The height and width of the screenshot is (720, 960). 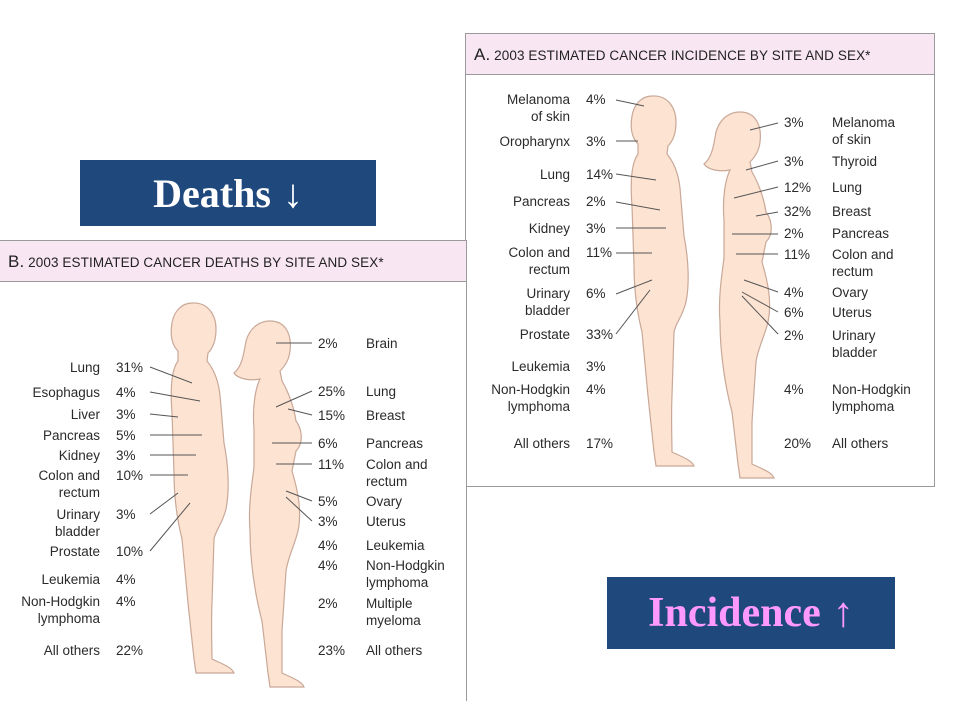 What do you see at coordinates (541, 443) in the screenshot?
I see `male-site-label: All others` at bounding box center [541, 443].